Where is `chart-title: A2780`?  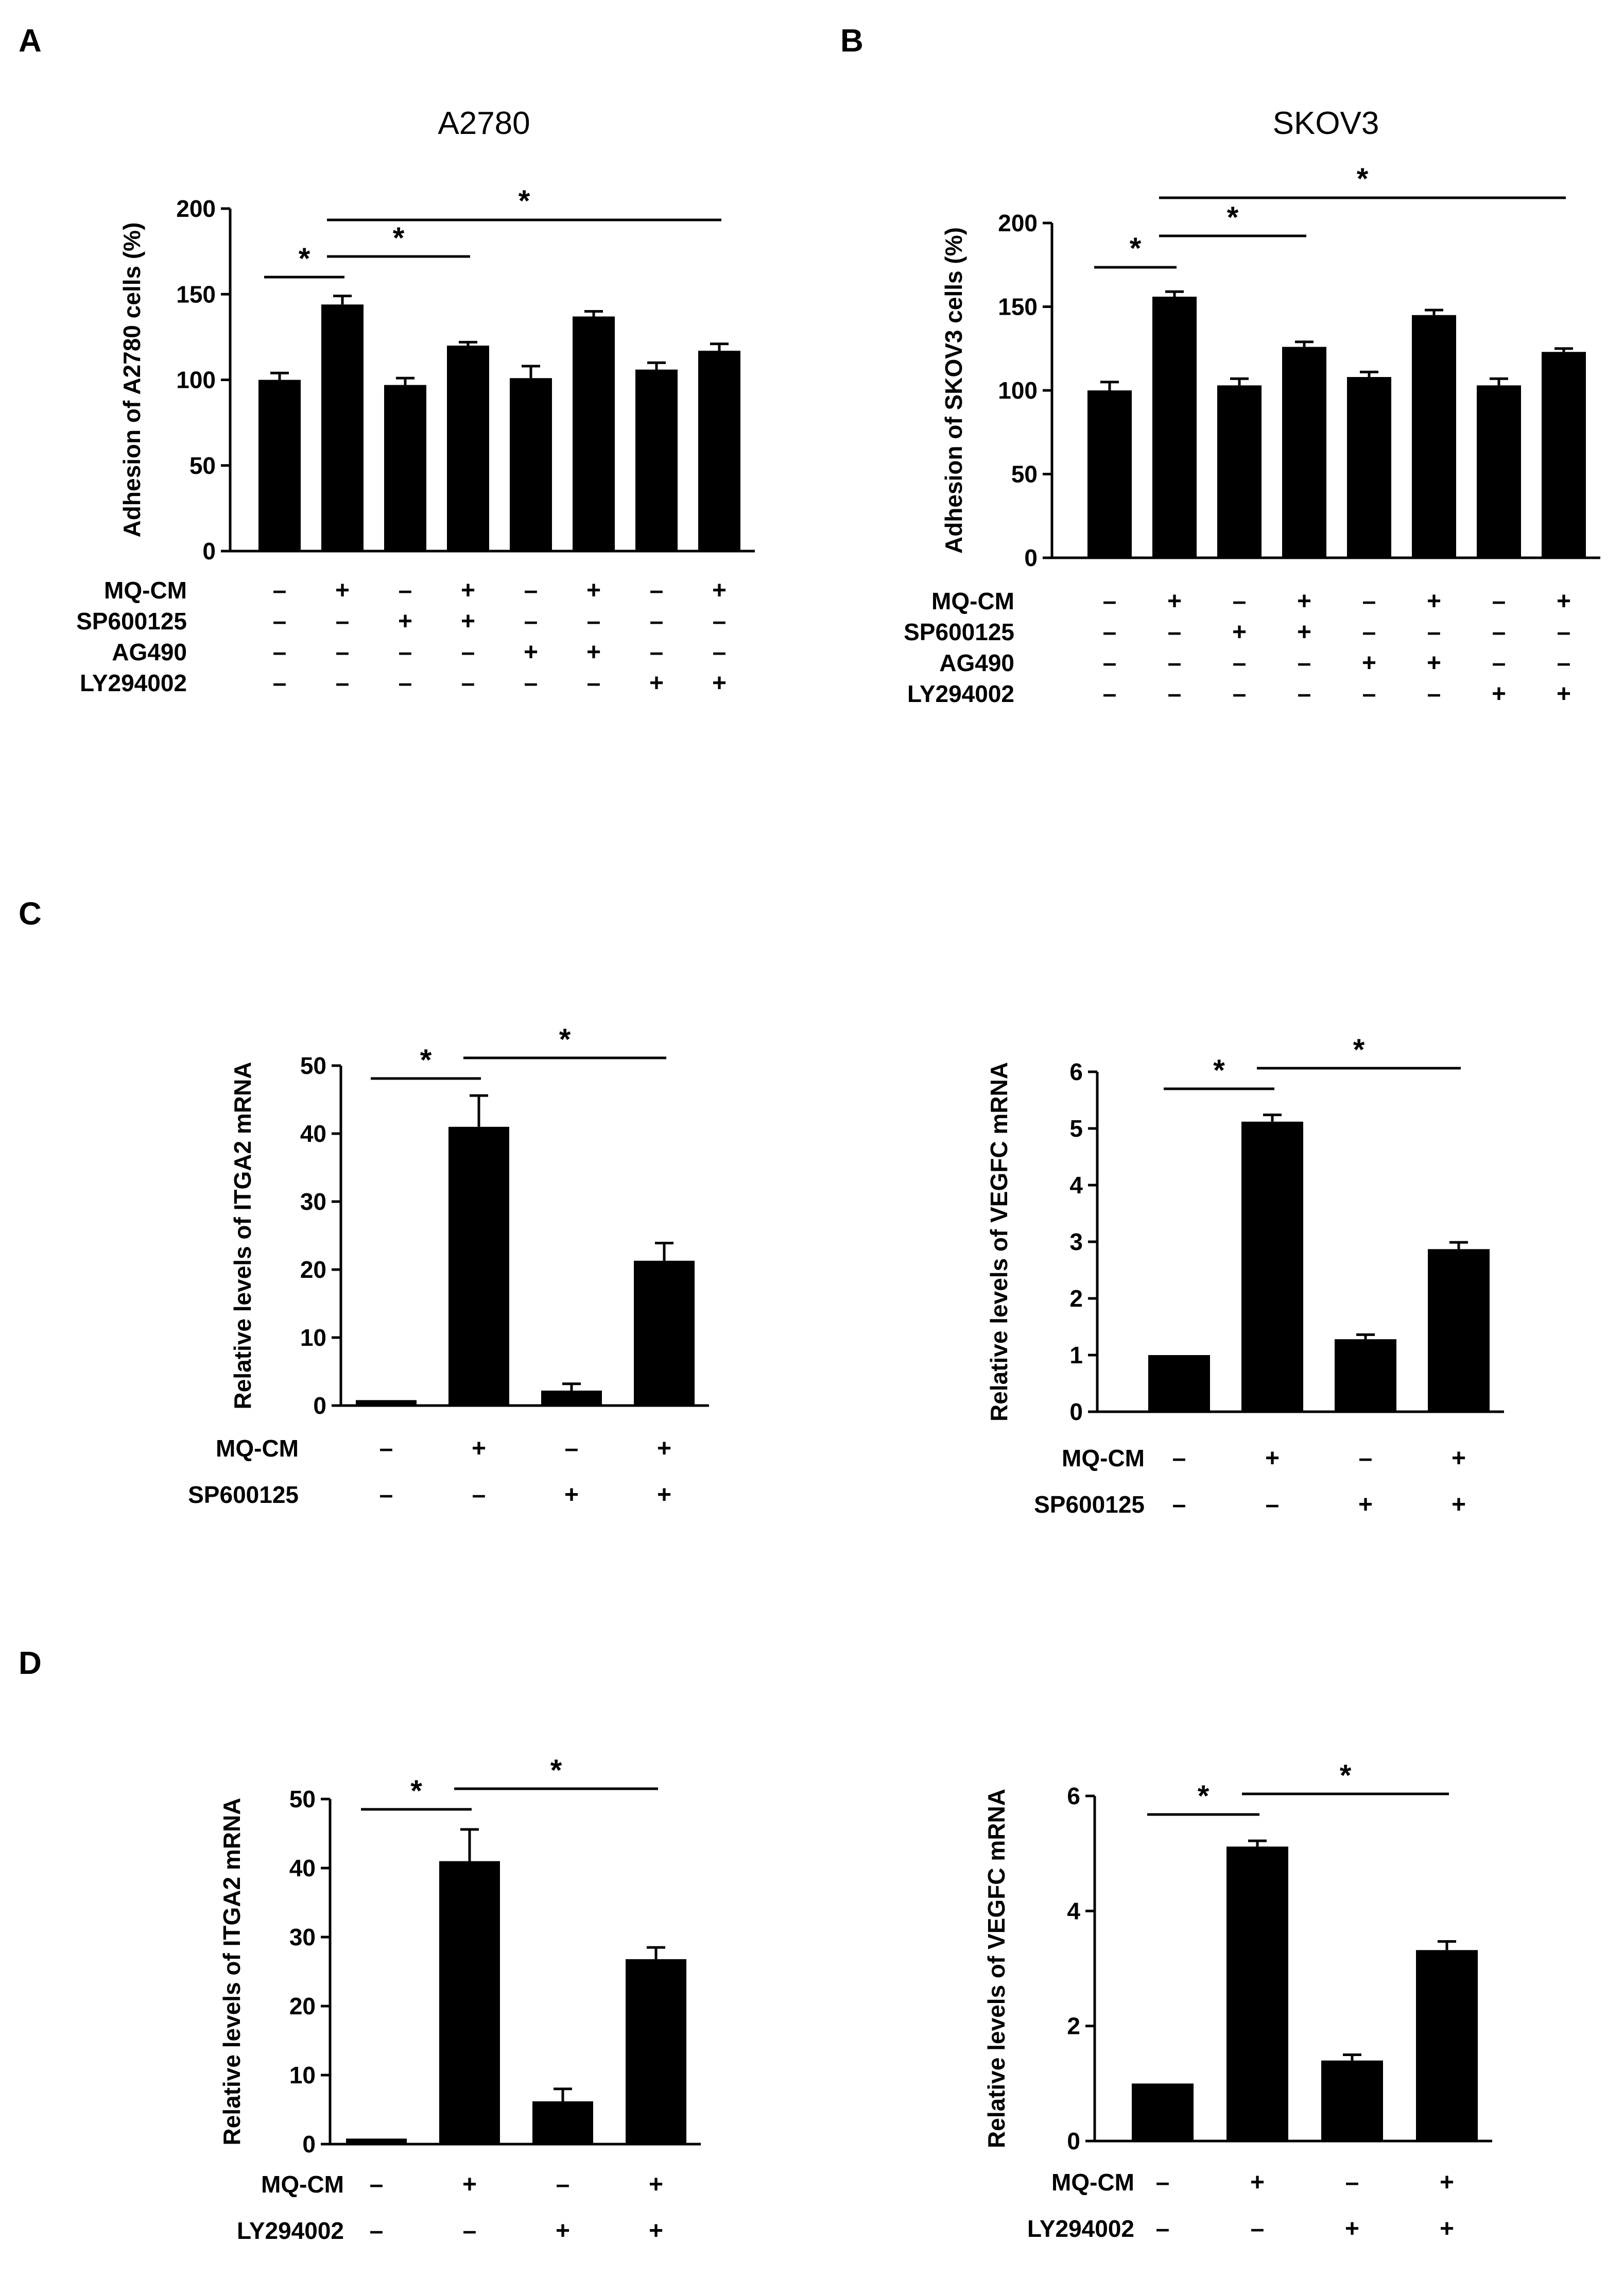 chart-title: A2780 is located at coordinates (484, 123).